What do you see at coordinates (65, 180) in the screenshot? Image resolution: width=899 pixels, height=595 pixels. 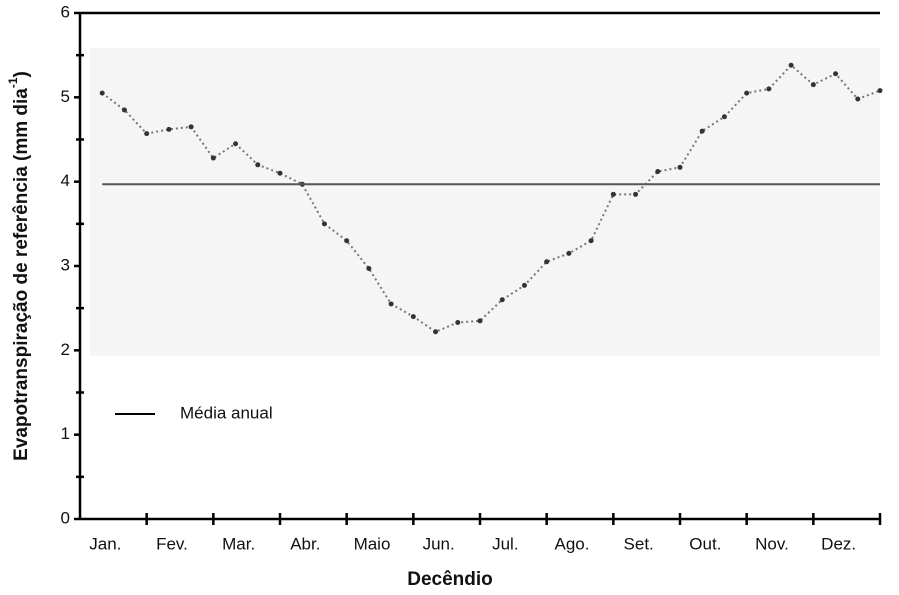 I see `y-tick-label: 4` at bounding box center [65, 180].